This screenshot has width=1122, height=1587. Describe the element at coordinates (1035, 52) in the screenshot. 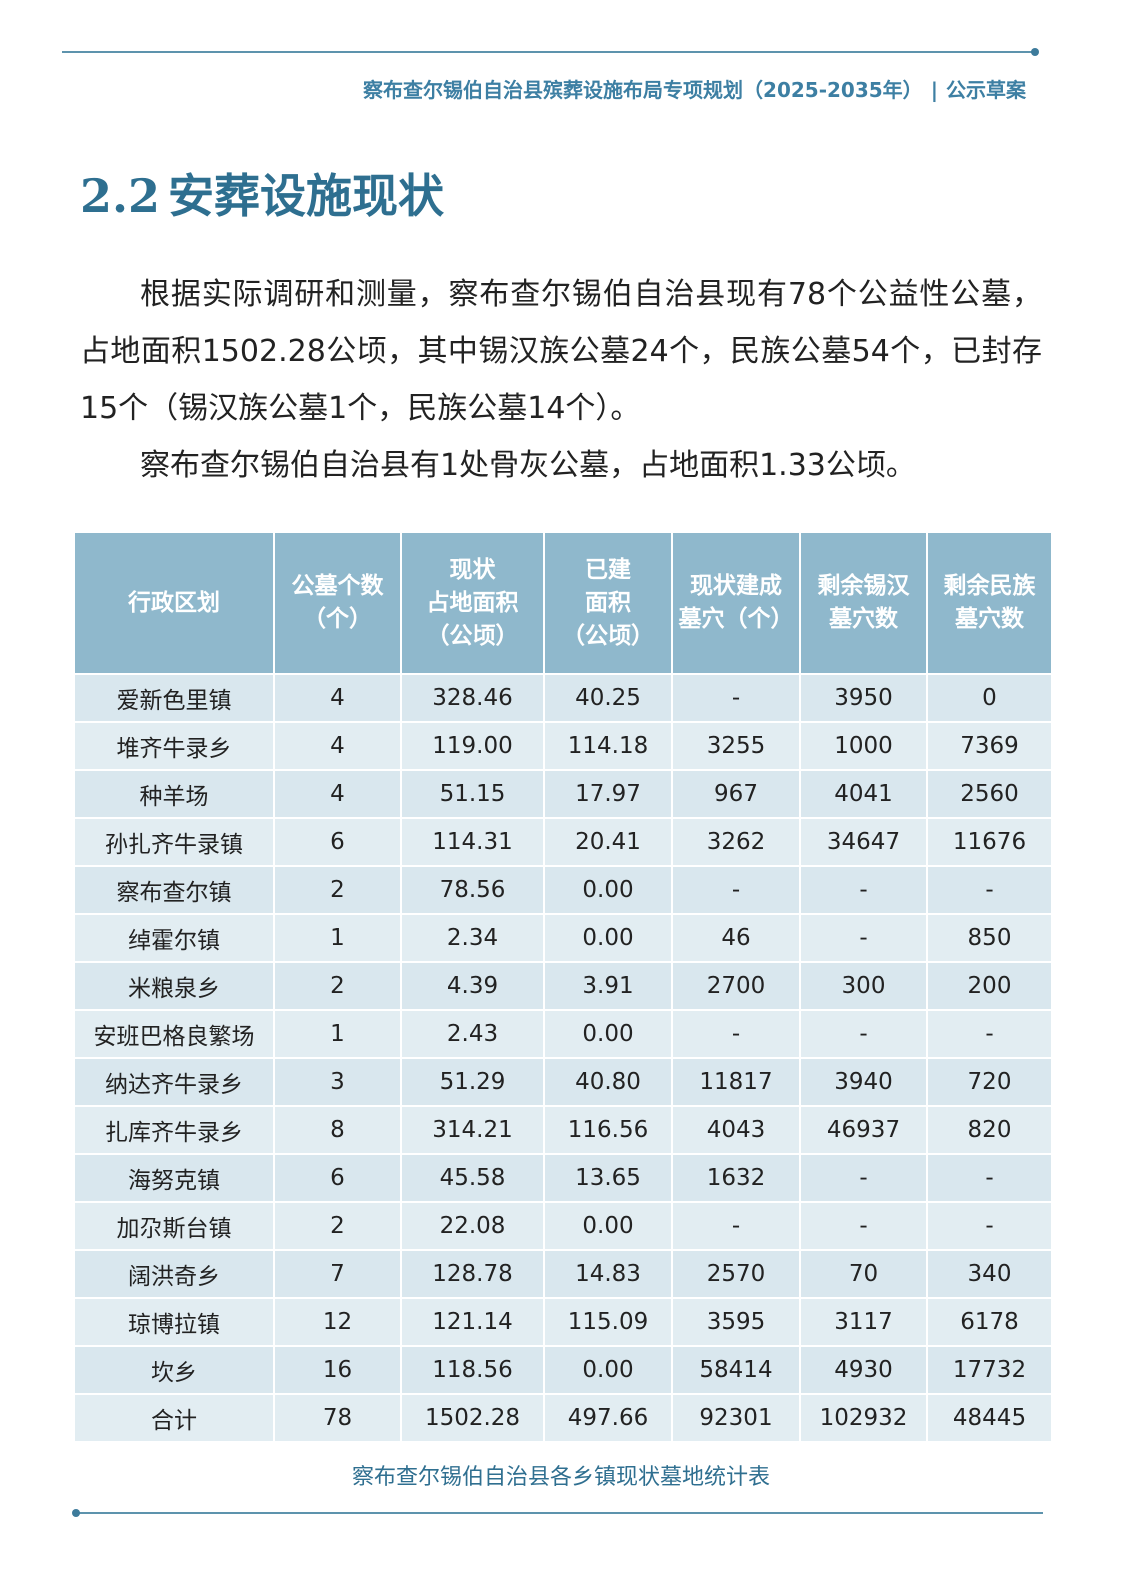

I see `top-dot` at that location.